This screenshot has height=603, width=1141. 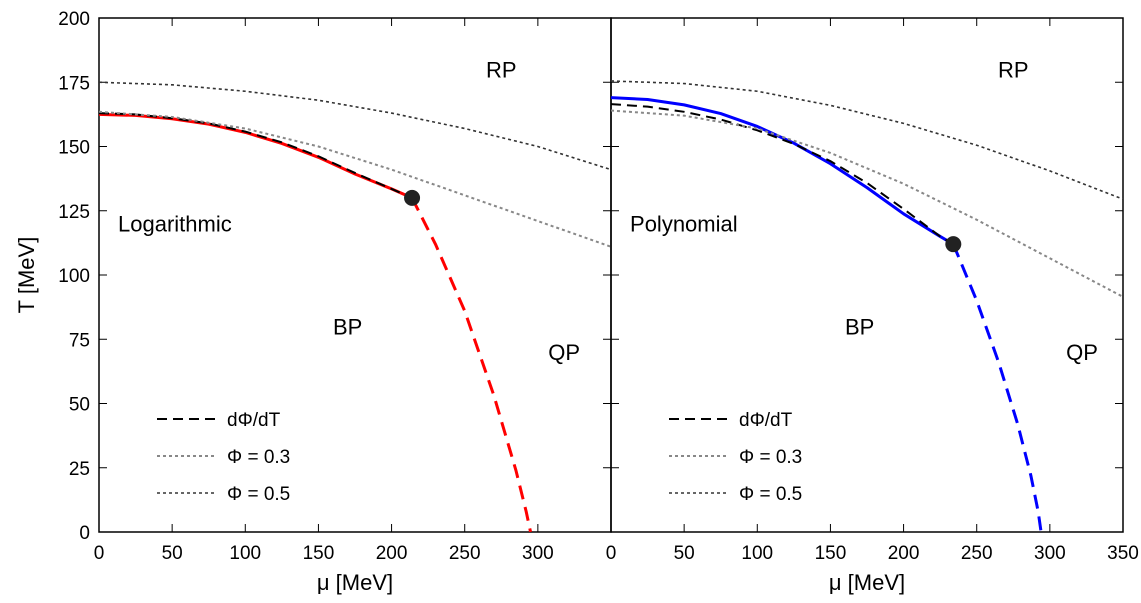 I want to click on y-tick-label: 50, so click(x=79, y=405).